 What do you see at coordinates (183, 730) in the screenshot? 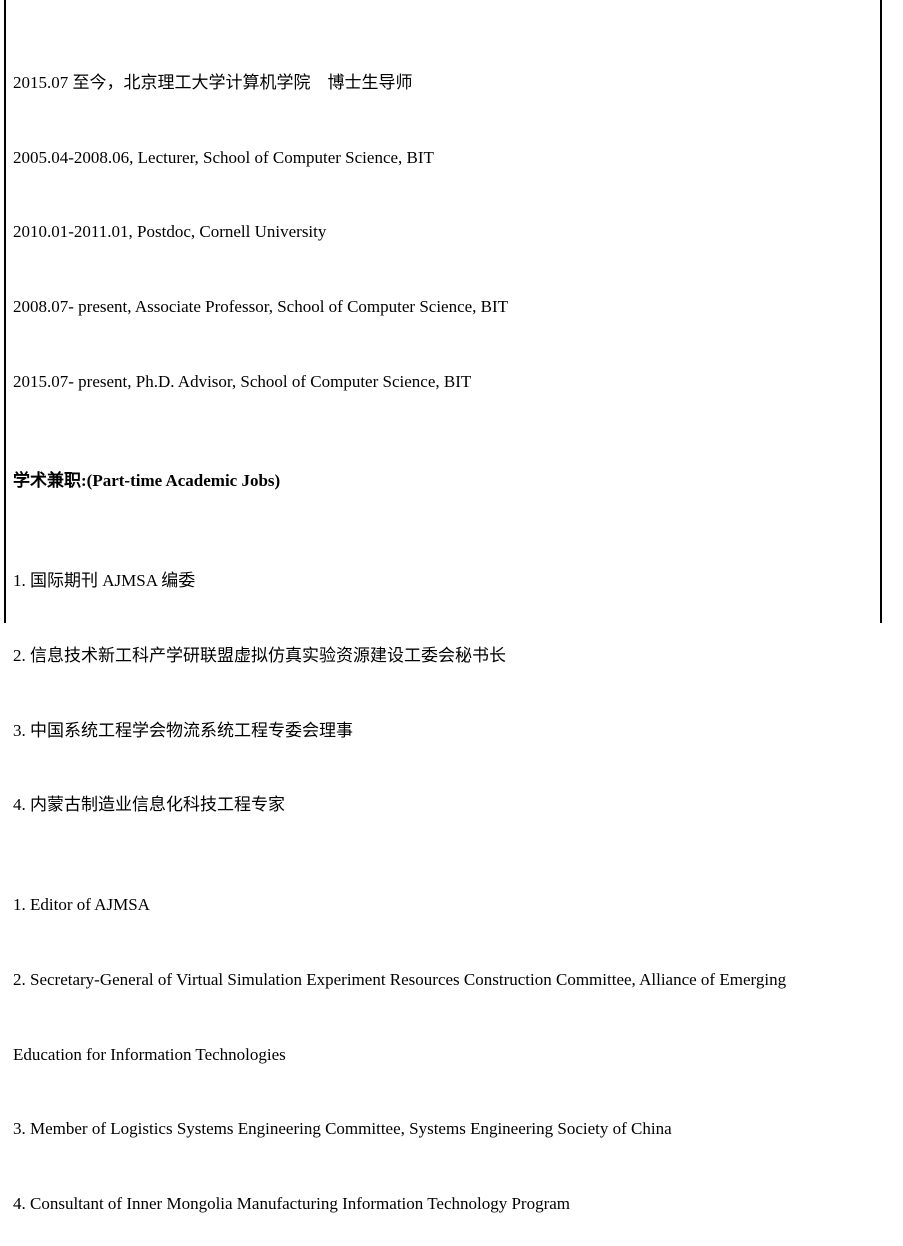
I see `jobs-item-cn: 3. 中国系统工程学会物流系统工程专委会理事` at bounding box center [183, 730].